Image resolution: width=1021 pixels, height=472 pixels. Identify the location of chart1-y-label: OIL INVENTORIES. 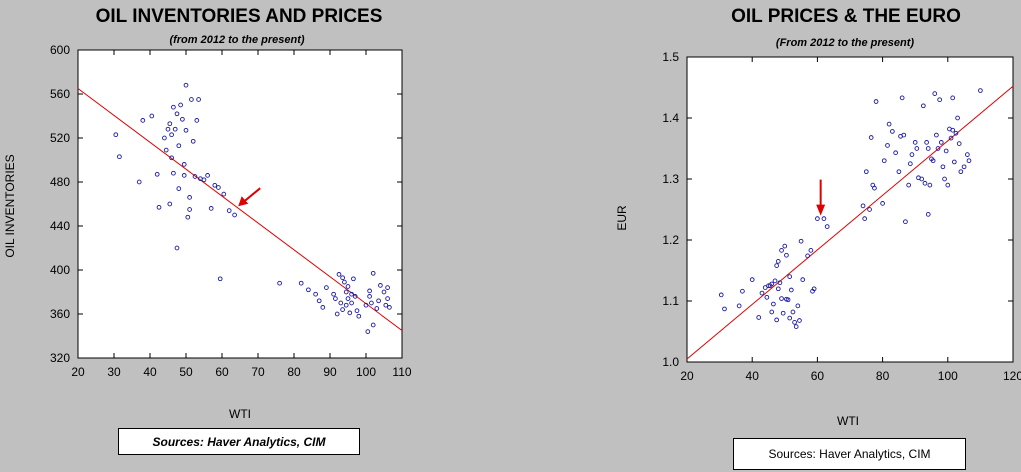
(10, 205).